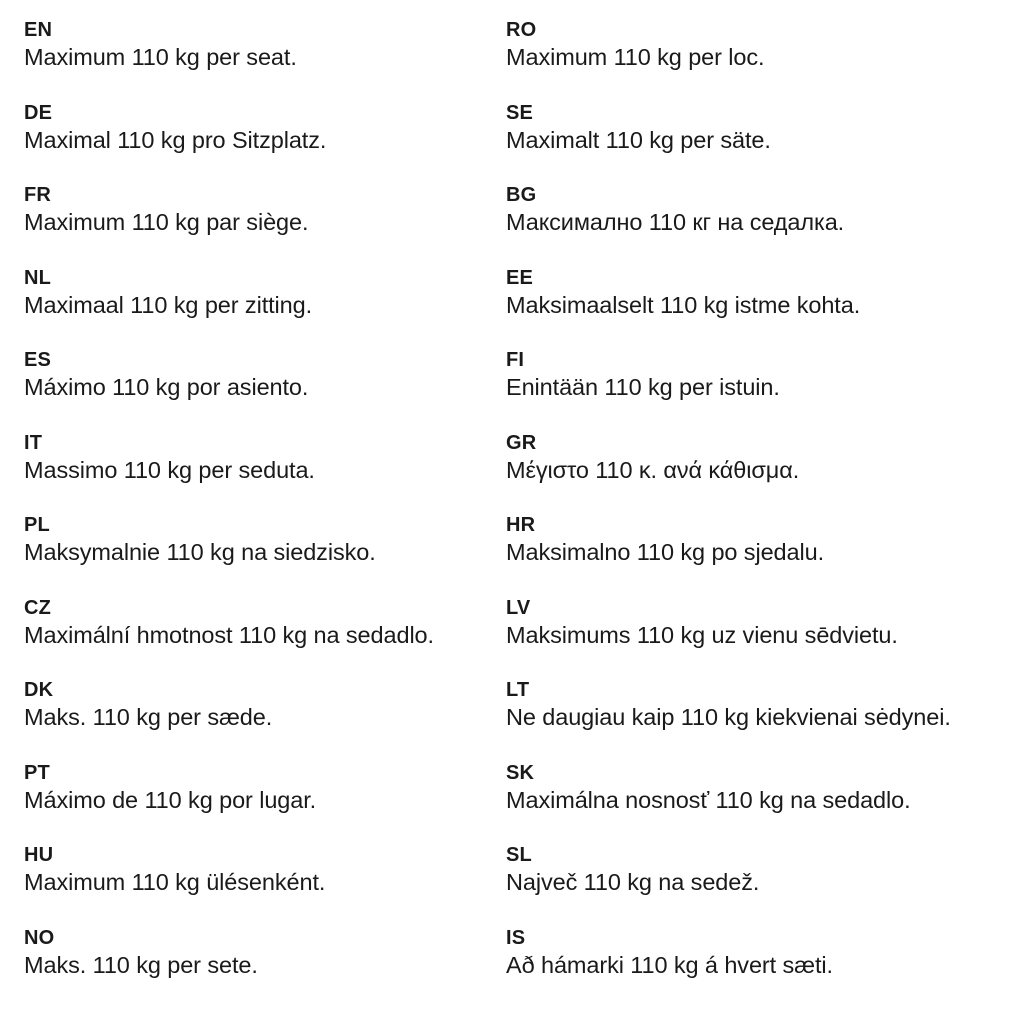 The height and width of the screenshot is (1024, 1024). Describe the element at coordinates (520, 112) in the screenshot. I see `language-code: SE` at that location.